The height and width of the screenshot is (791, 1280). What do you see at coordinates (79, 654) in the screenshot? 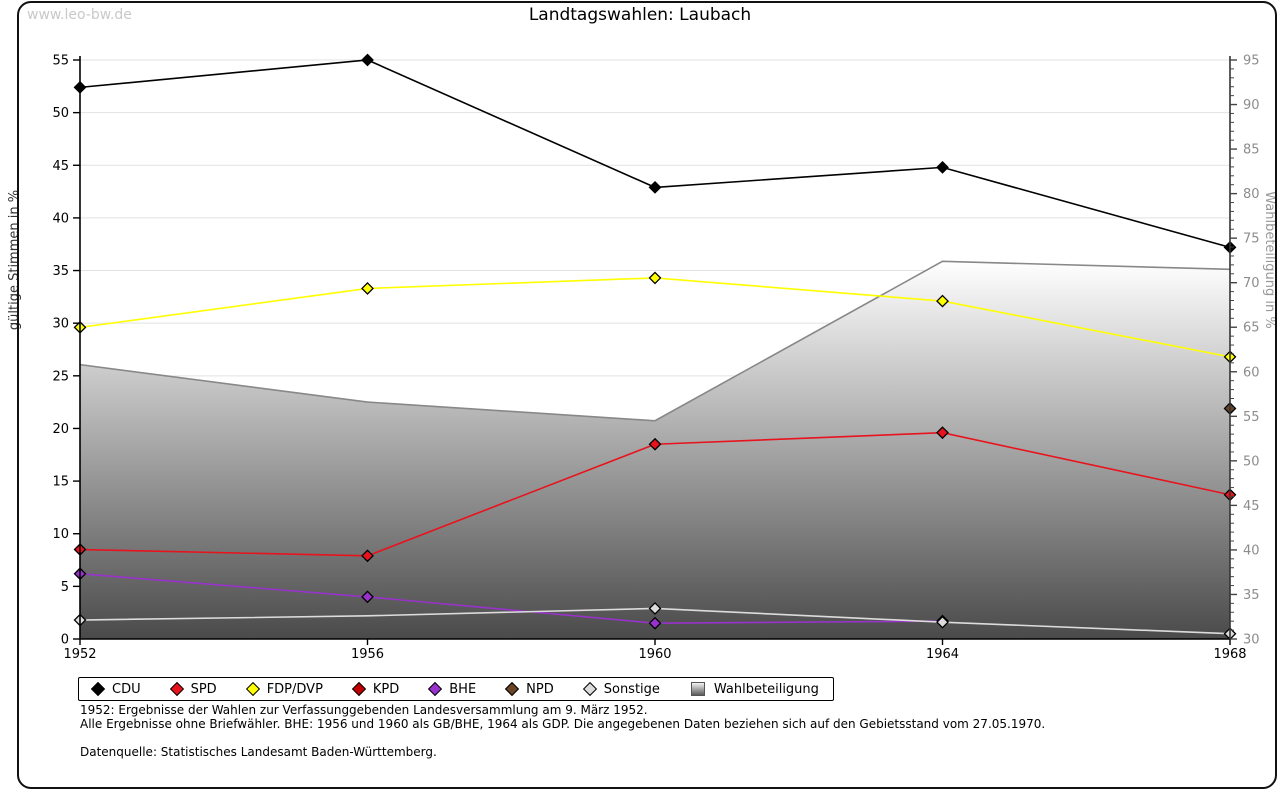
I see `x-axis-tick-label: 1952` at bounding box center [79, 654].